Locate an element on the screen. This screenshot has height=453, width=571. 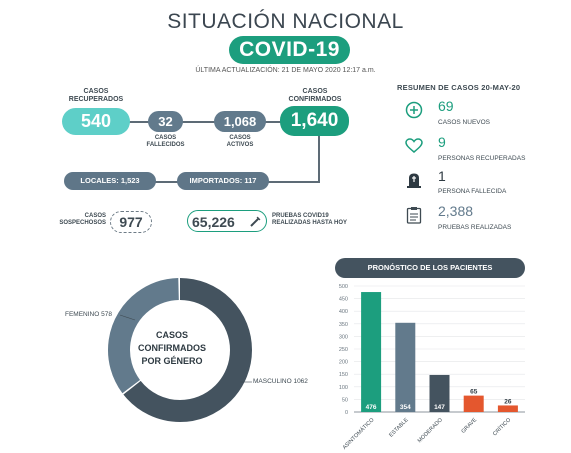
resumen-label: PERSONA FALLECIDA is located at coordinates (472, 191).